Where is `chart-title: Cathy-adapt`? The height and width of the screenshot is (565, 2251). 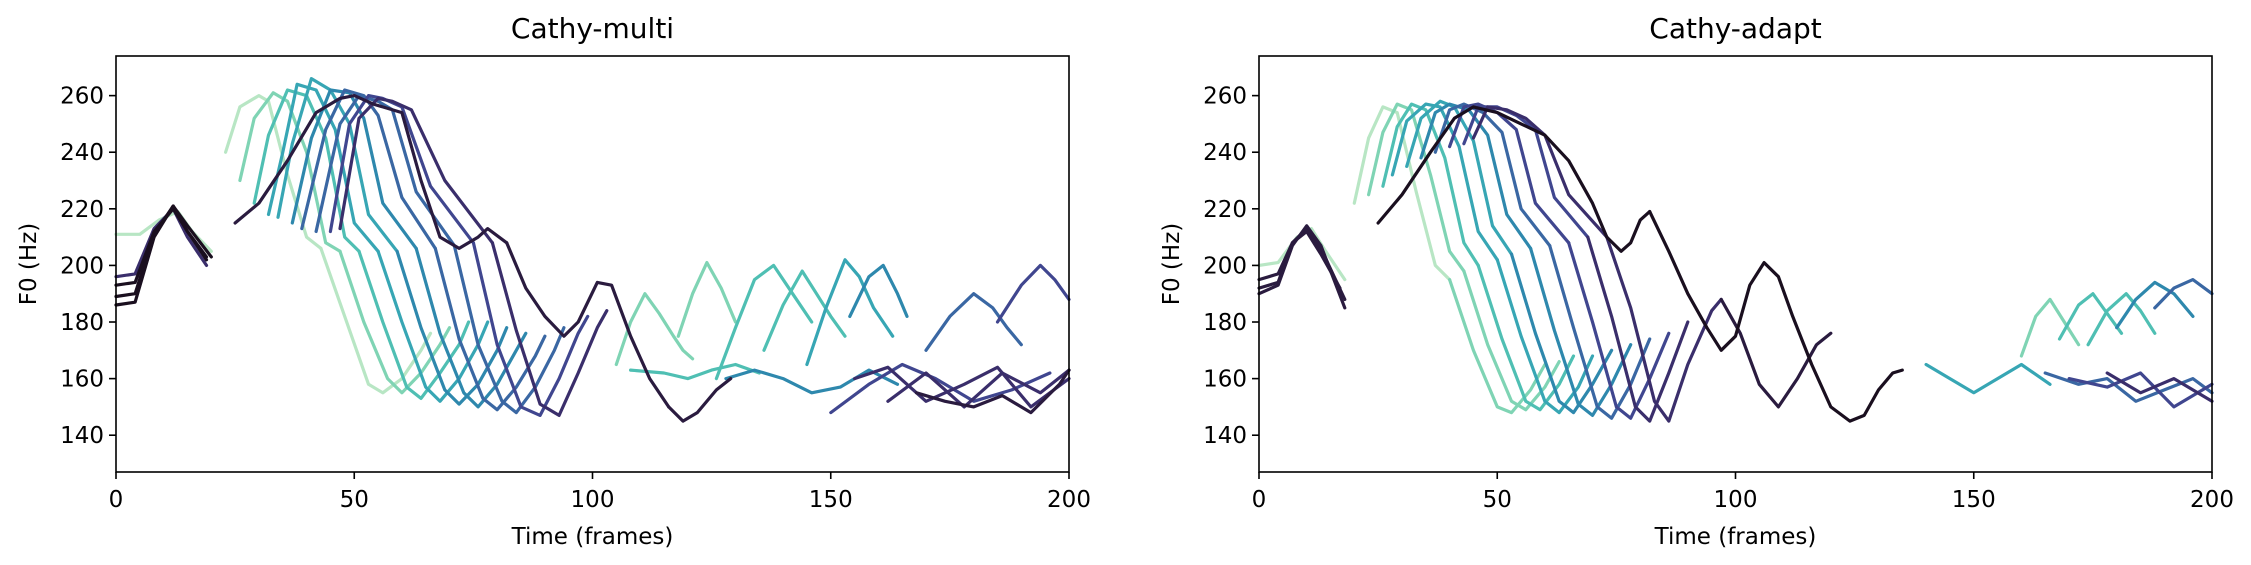
chart-title: Cathy-adapt is located at coordinates (1735, 28).